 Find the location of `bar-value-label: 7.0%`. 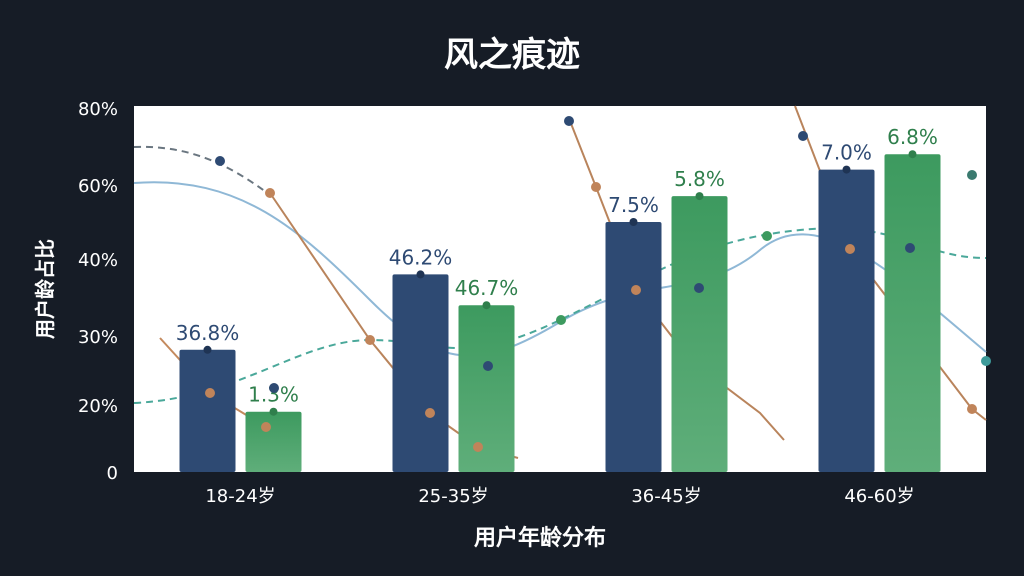

bar-value-label: 7.0% is located at coordinates (846, 153).